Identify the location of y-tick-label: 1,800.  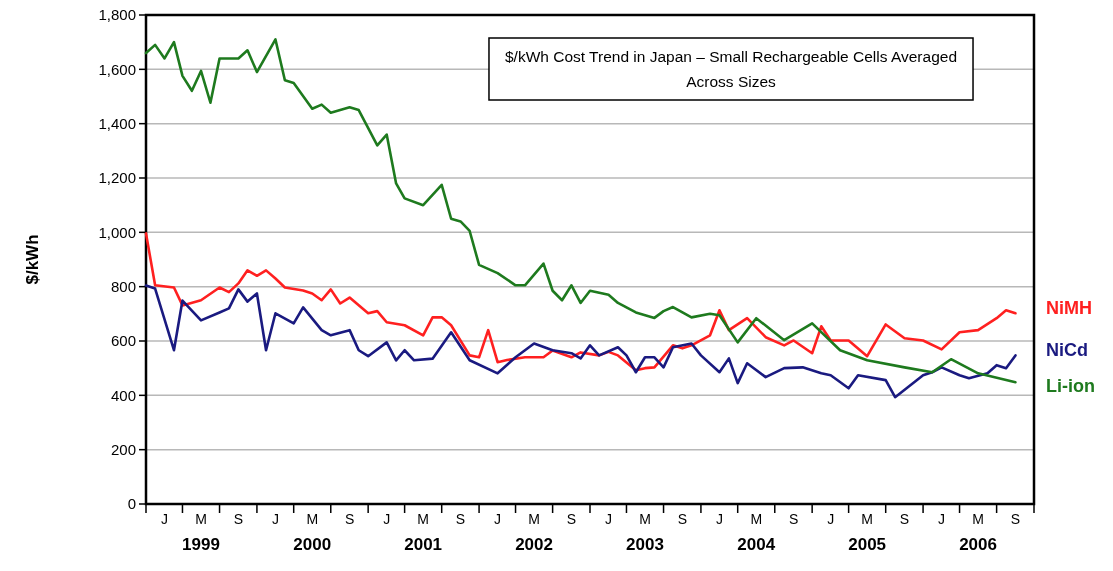
(117, 15).